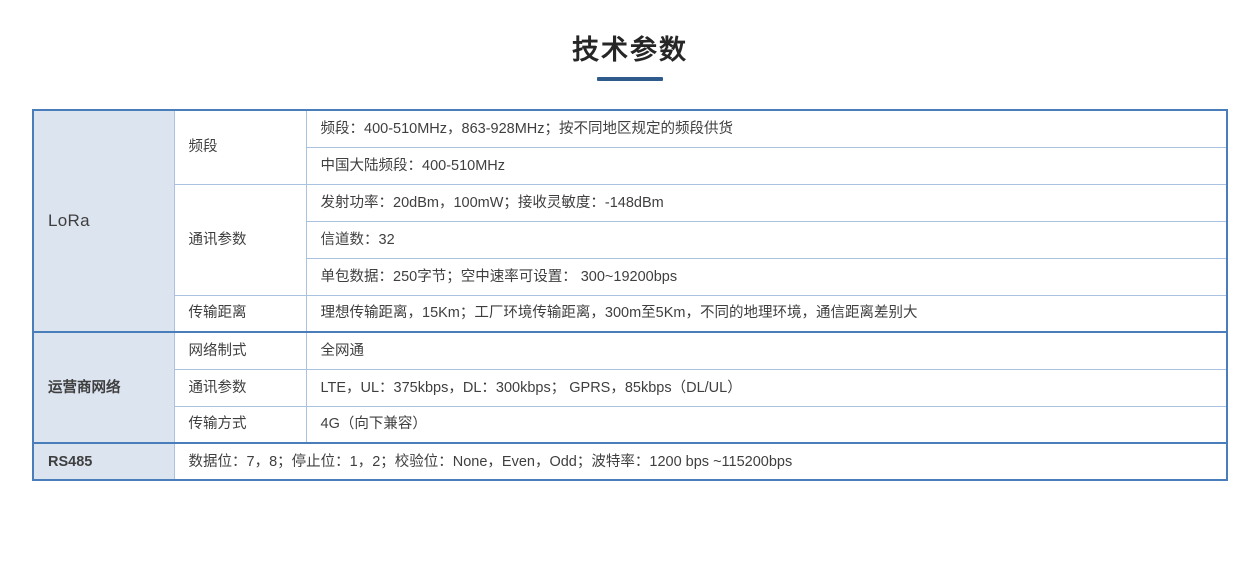 The height and width of the screenshot is (581, 1260). I want to click on spec-param-label: 频段, so click(240, 147).